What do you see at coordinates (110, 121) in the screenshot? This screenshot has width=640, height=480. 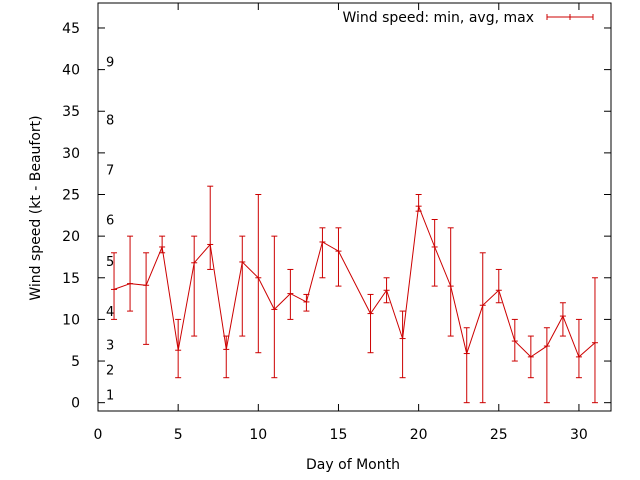 I see `beaufort-label: 8` at bounding box center [110, 121].